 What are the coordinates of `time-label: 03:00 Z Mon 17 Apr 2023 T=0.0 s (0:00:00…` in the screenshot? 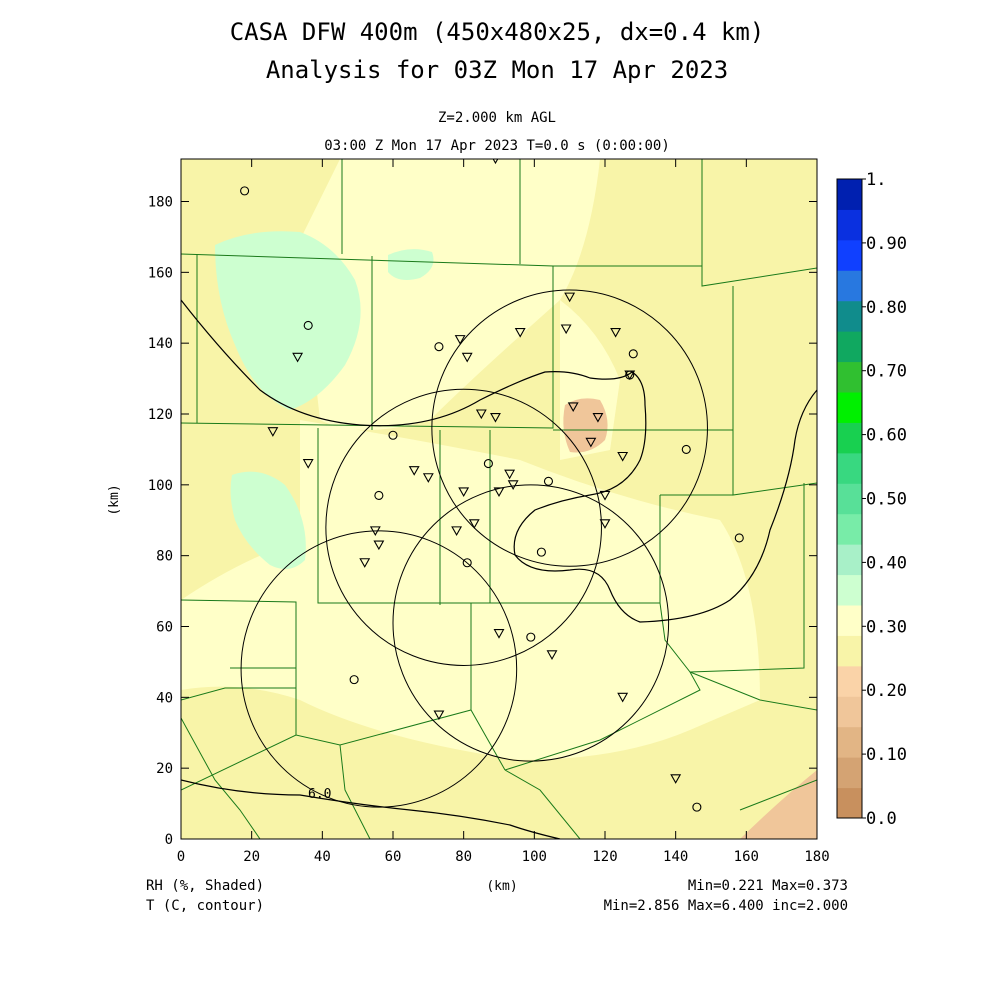 It's located at (497, 146).